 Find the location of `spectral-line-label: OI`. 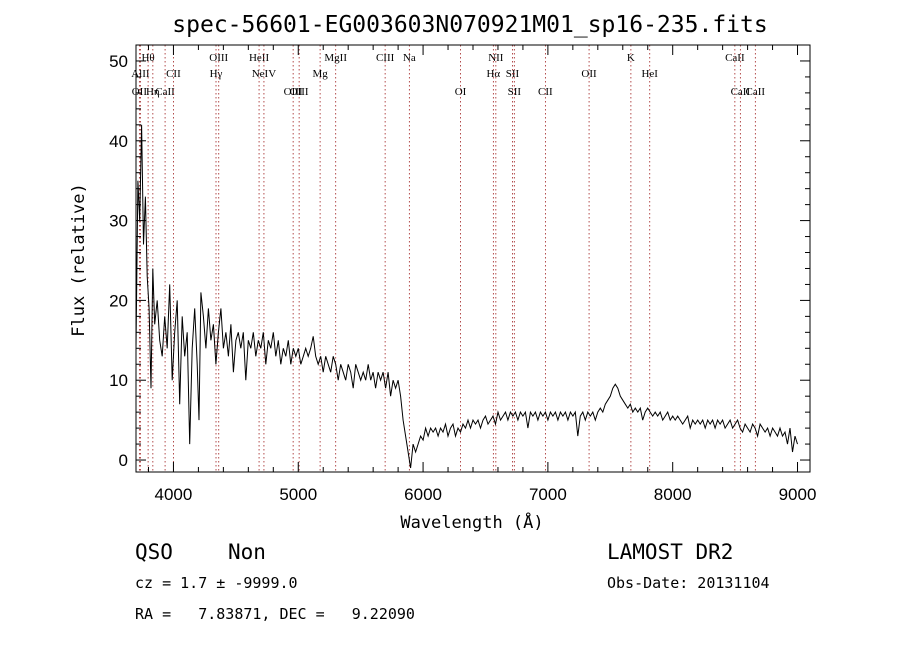

spectral-line-label: OI is located at coordinates (461, 92).